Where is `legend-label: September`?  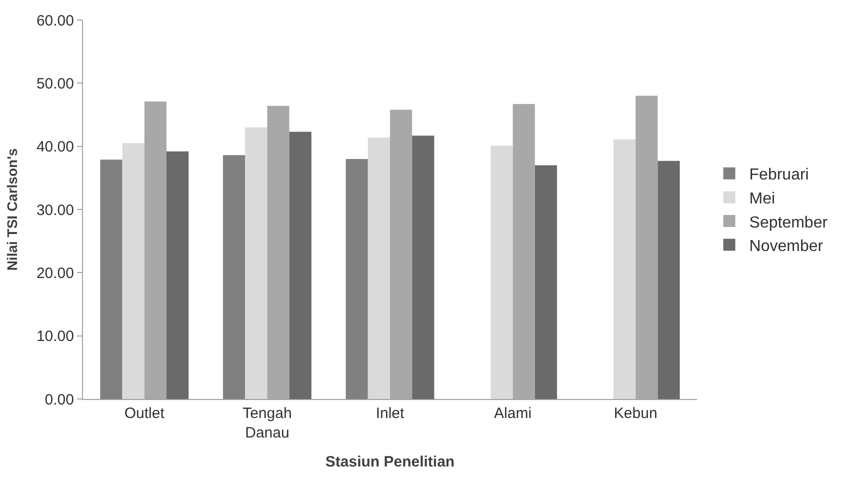 legend-label: September is located at coordinates (788, 223).